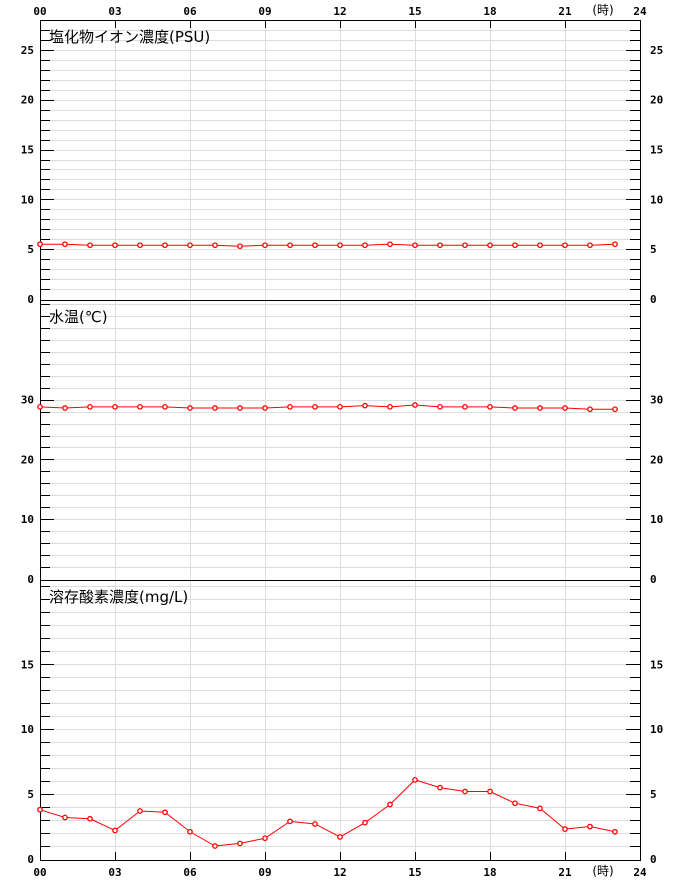 This screenshot has height=880, width=680. I want to click on y-tick-label-left: 30, so click(27, 400).